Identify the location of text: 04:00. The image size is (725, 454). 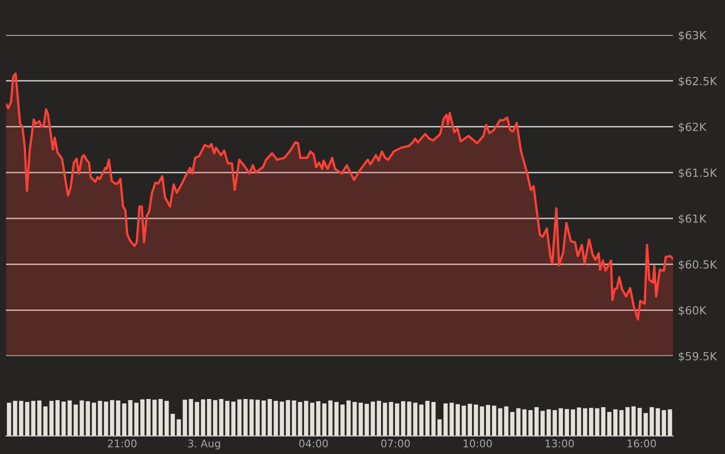
(313, 444).